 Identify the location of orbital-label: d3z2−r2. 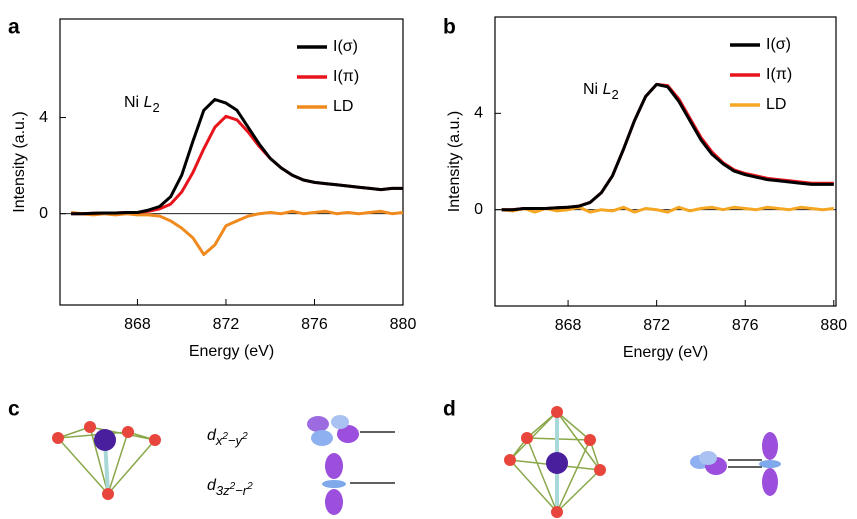
(230, 487).